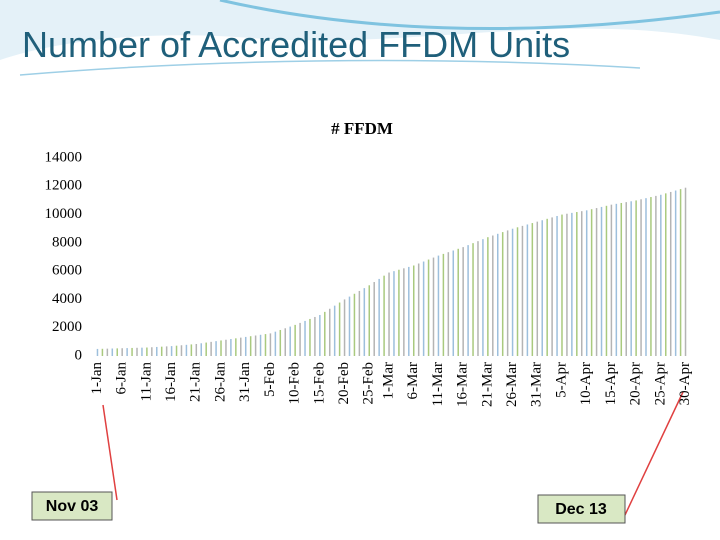 The height and width of the screenshot is (540, 720). Describe the element at coordinates (654, 453) in the screenshot. I see `callout-line` at that location.